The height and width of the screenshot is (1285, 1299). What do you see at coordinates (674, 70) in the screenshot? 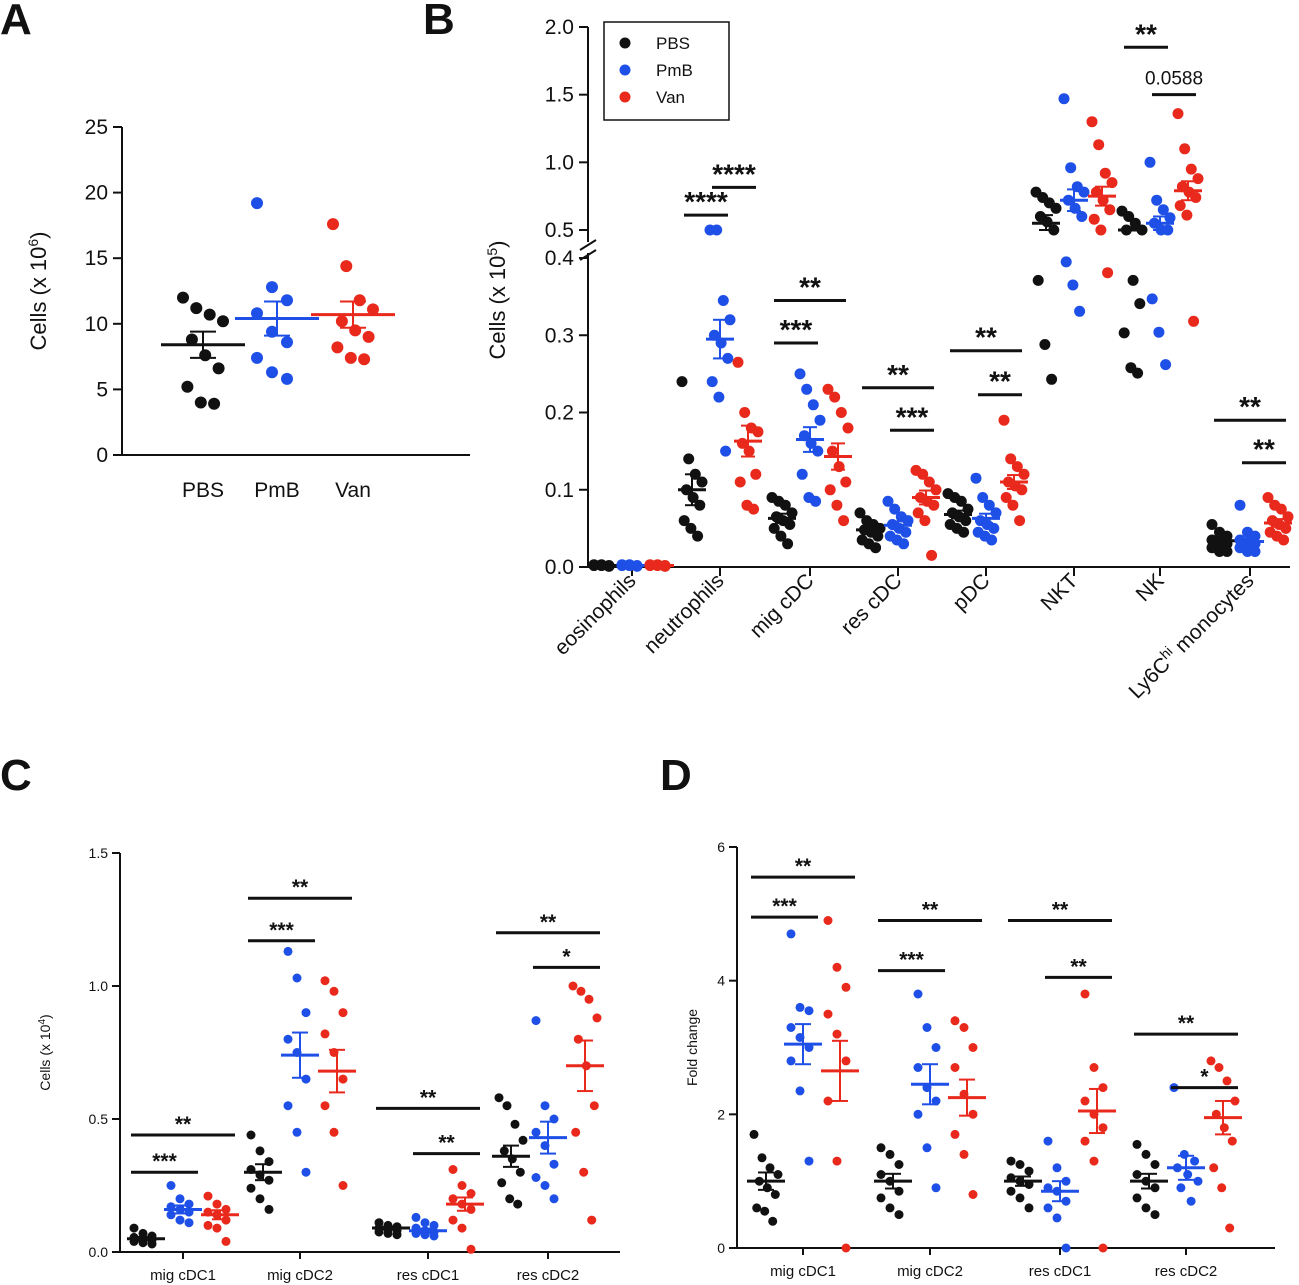
I see `legend-label-pmb: PmB` at bounding box center [674, 70].